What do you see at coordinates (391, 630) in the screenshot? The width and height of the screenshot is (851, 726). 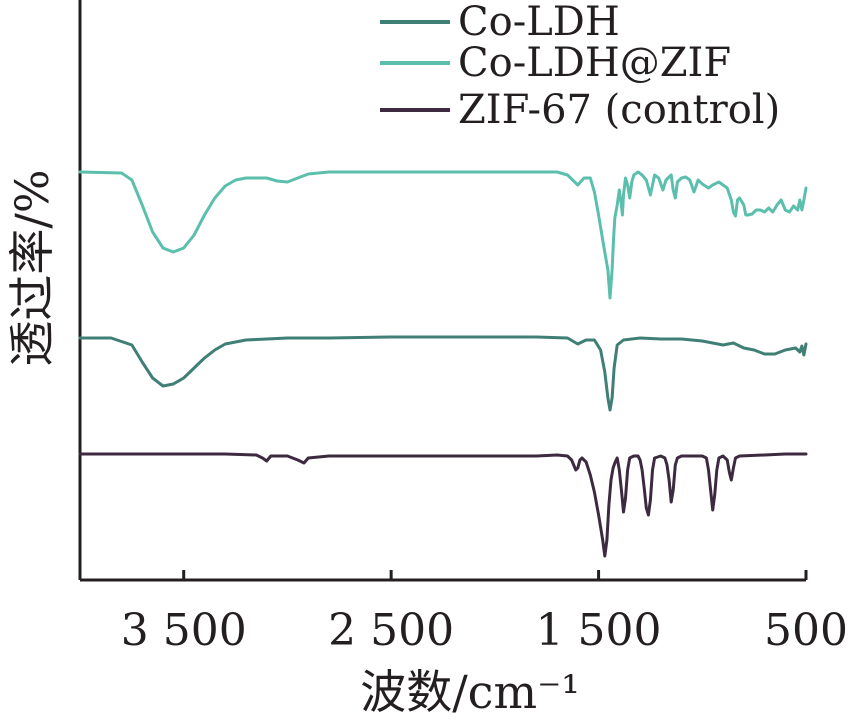 I see `x-tick-label-2500: 2 500` at bounding box center [391, 630].